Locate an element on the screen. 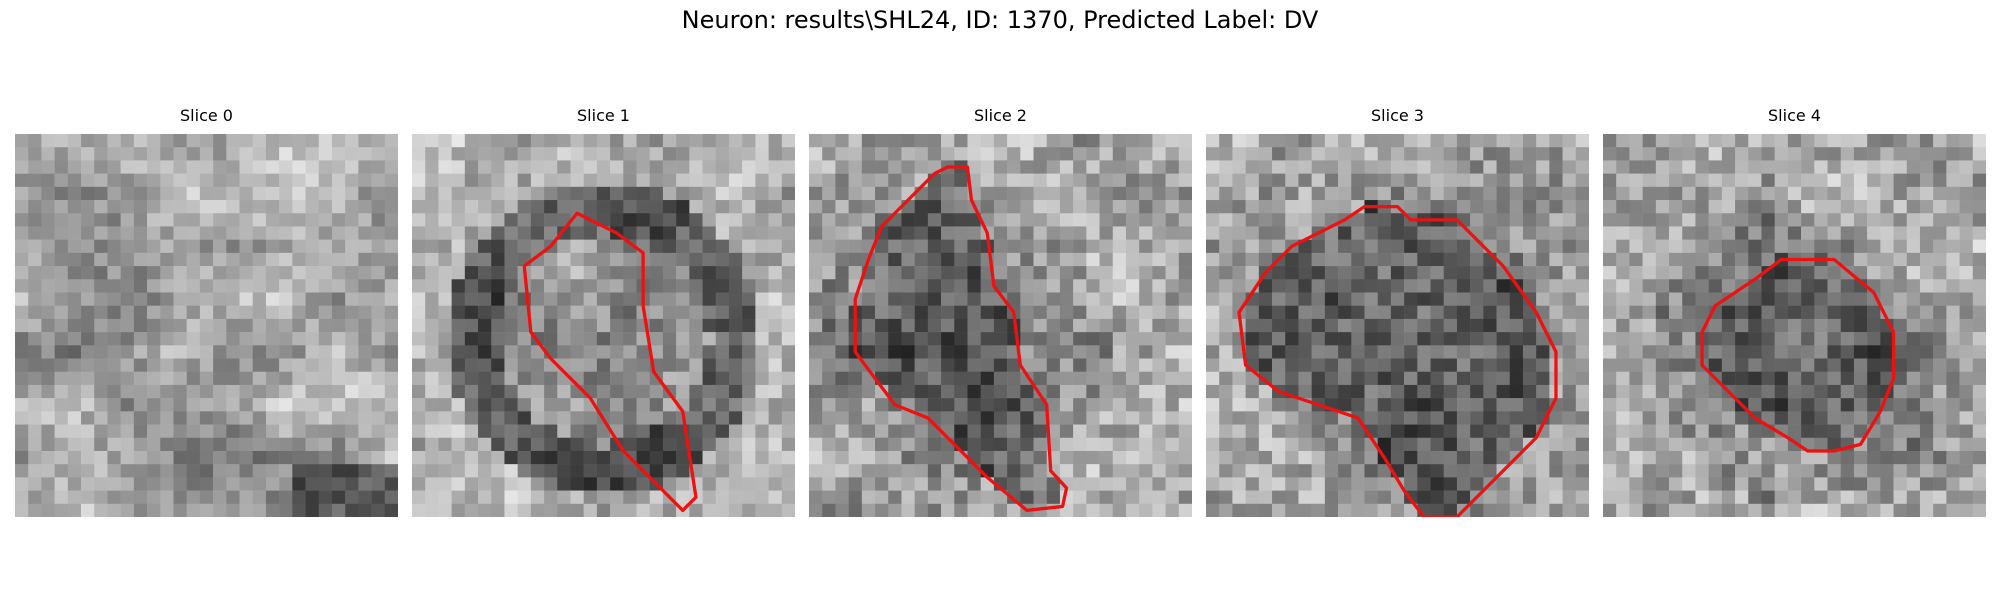 This screenshot has width=2000, height=600. panel-title: Slice 2 is located at coordinates (1000, 115).